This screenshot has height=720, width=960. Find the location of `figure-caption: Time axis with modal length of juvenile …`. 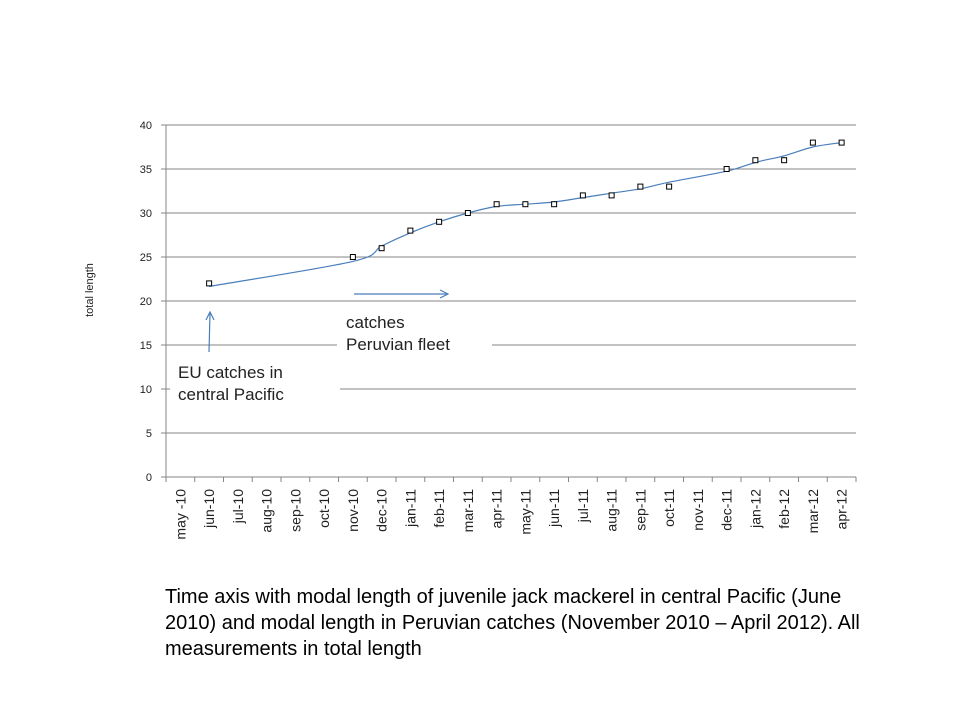

figure-caption: Time axis with modal length of juvenile … is located at coordinates (512, 623).